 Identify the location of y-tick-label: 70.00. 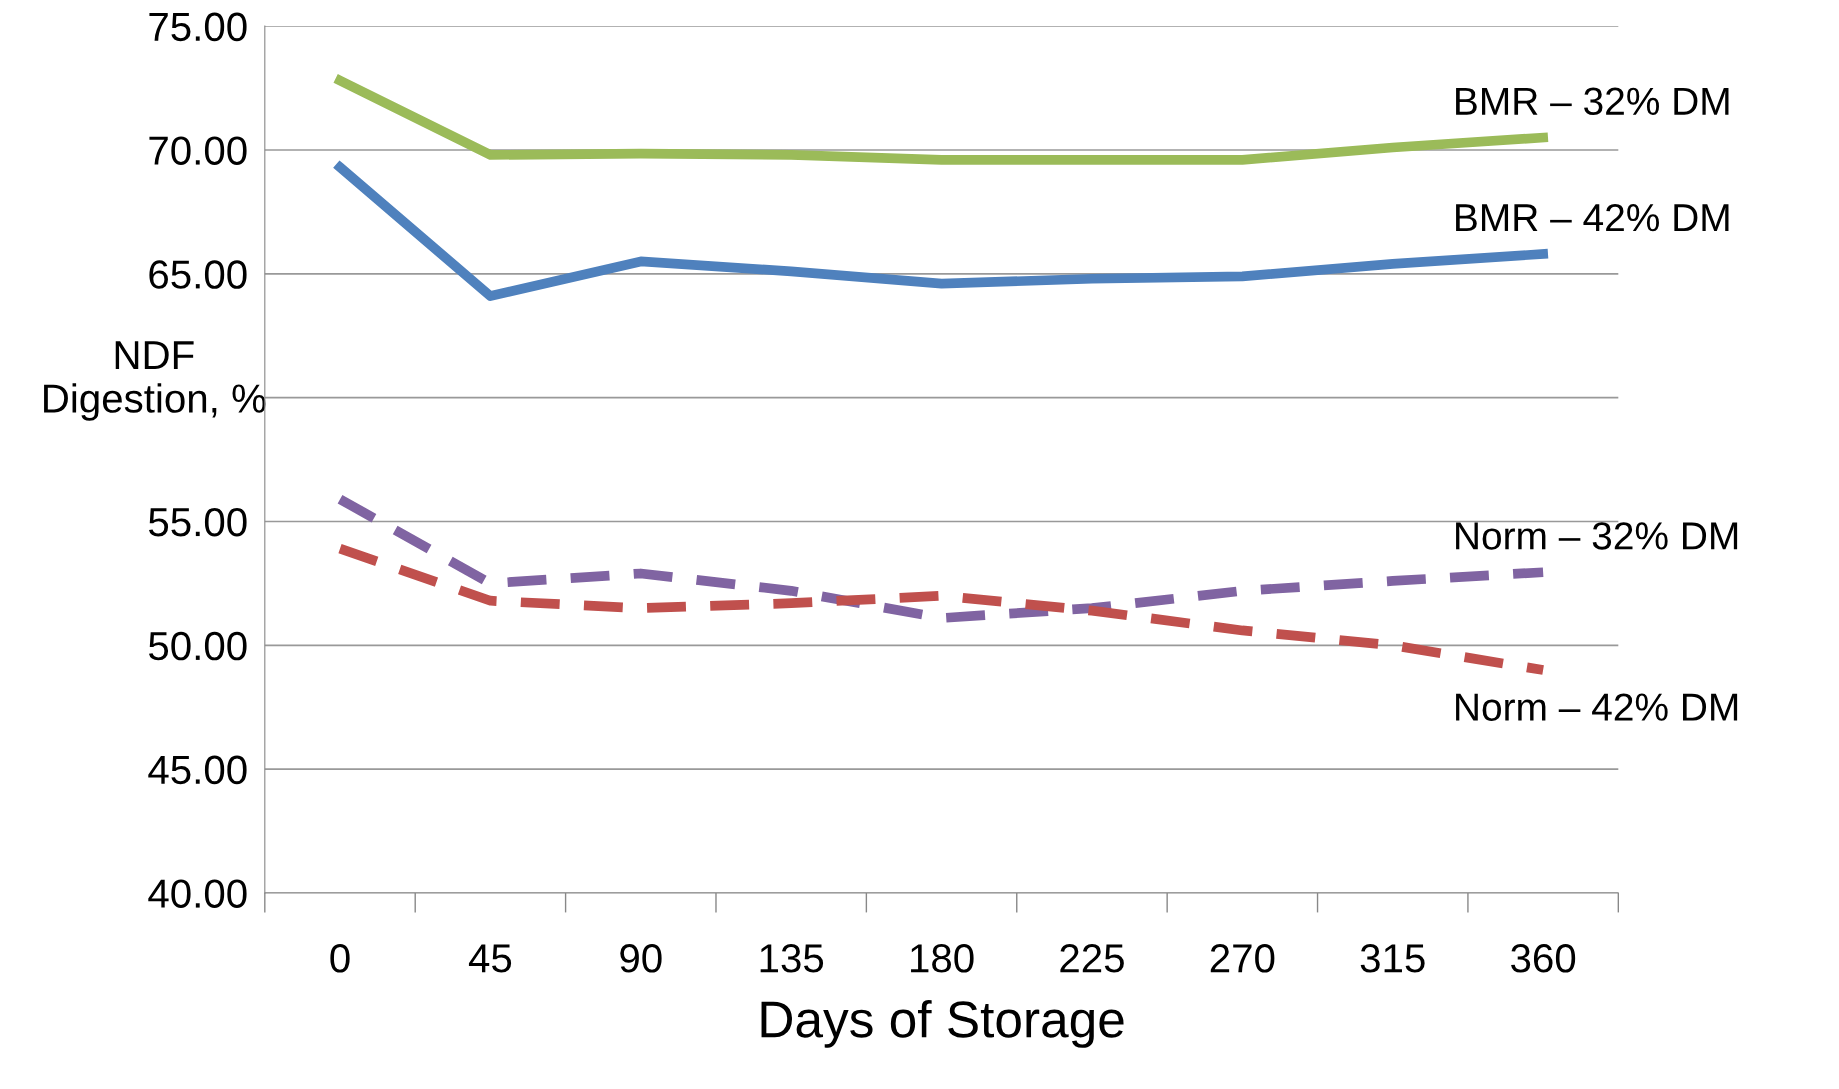
(198, 150).